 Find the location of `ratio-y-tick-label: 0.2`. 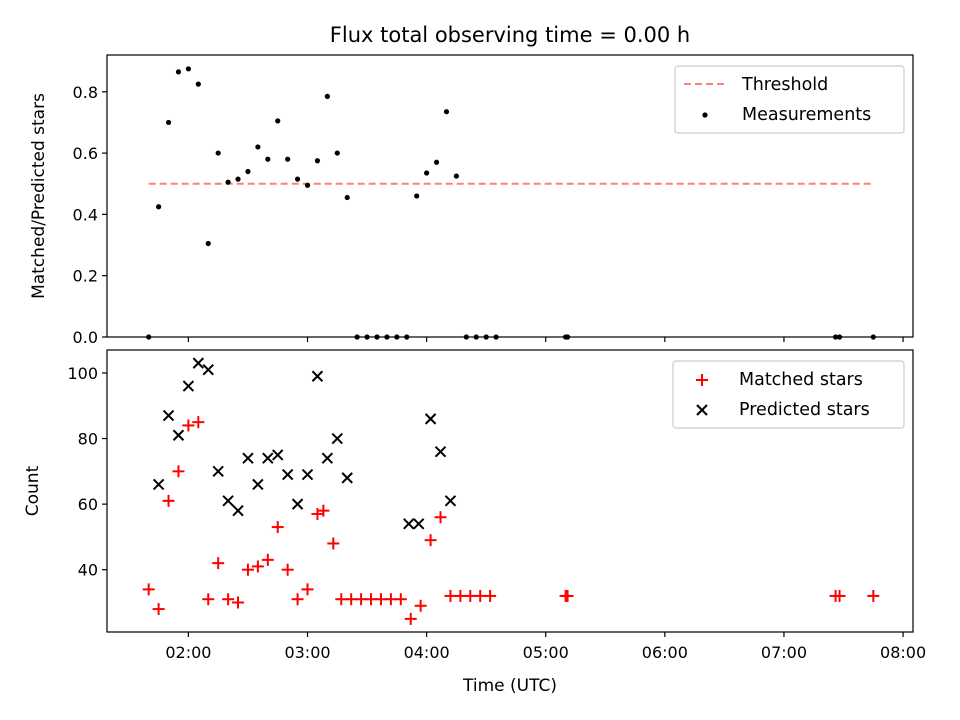

ratio-y-tick-label: 0.2 is located at coordinates (85, 276).